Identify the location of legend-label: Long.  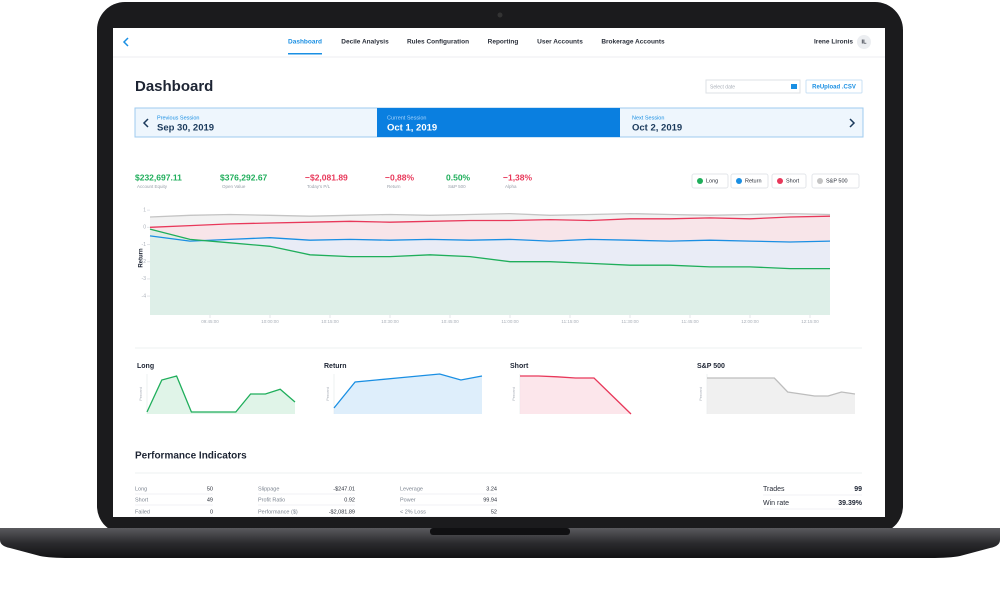
(712, 181).